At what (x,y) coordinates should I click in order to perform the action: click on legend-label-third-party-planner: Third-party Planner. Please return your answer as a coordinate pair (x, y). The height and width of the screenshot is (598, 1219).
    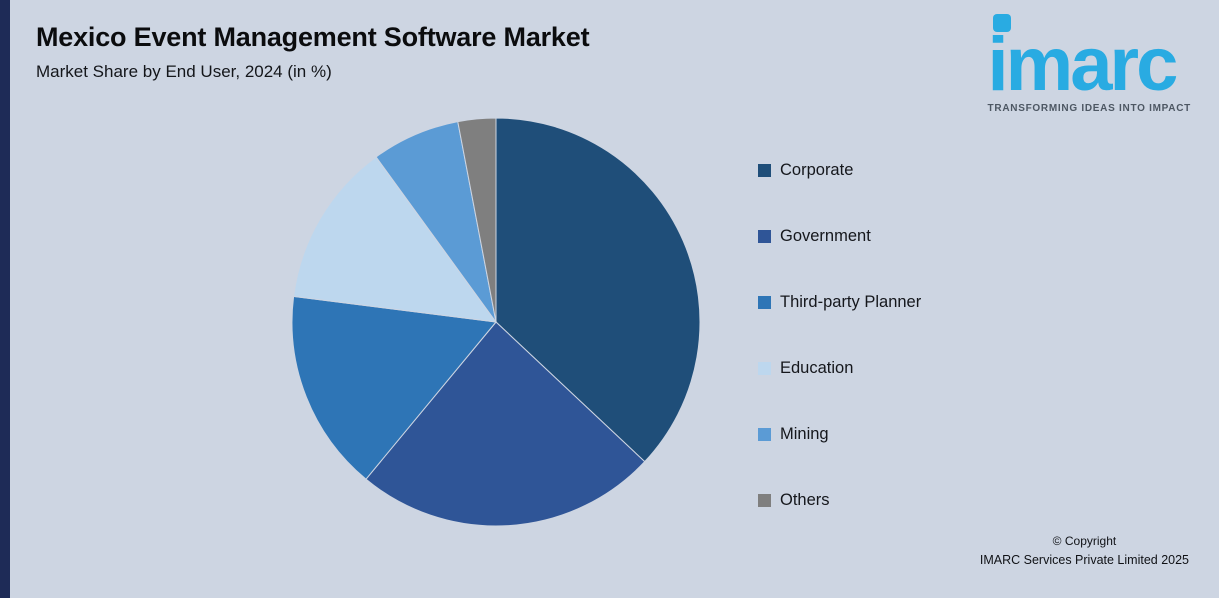
    Looking at the image, I should click on (851, 301).